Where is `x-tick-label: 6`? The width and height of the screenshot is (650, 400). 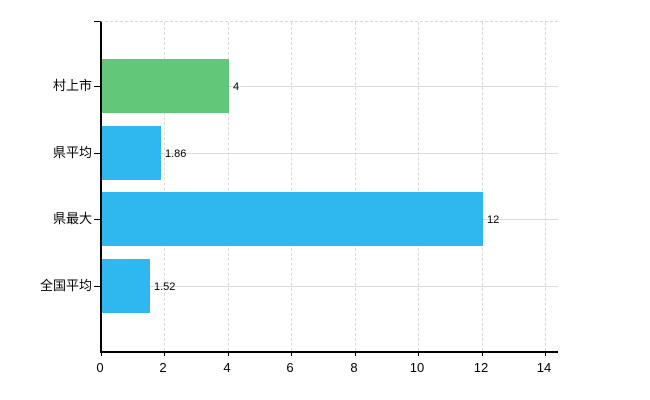 x-tick-label: 6 is located at coordinates (290, 367).